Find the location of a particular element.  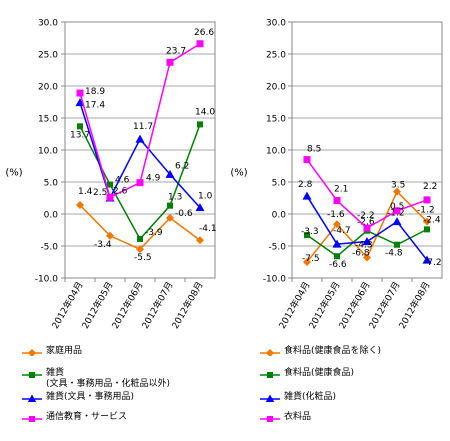

y-tick-label-left: 20.0 is located at coordinates (48, 88).